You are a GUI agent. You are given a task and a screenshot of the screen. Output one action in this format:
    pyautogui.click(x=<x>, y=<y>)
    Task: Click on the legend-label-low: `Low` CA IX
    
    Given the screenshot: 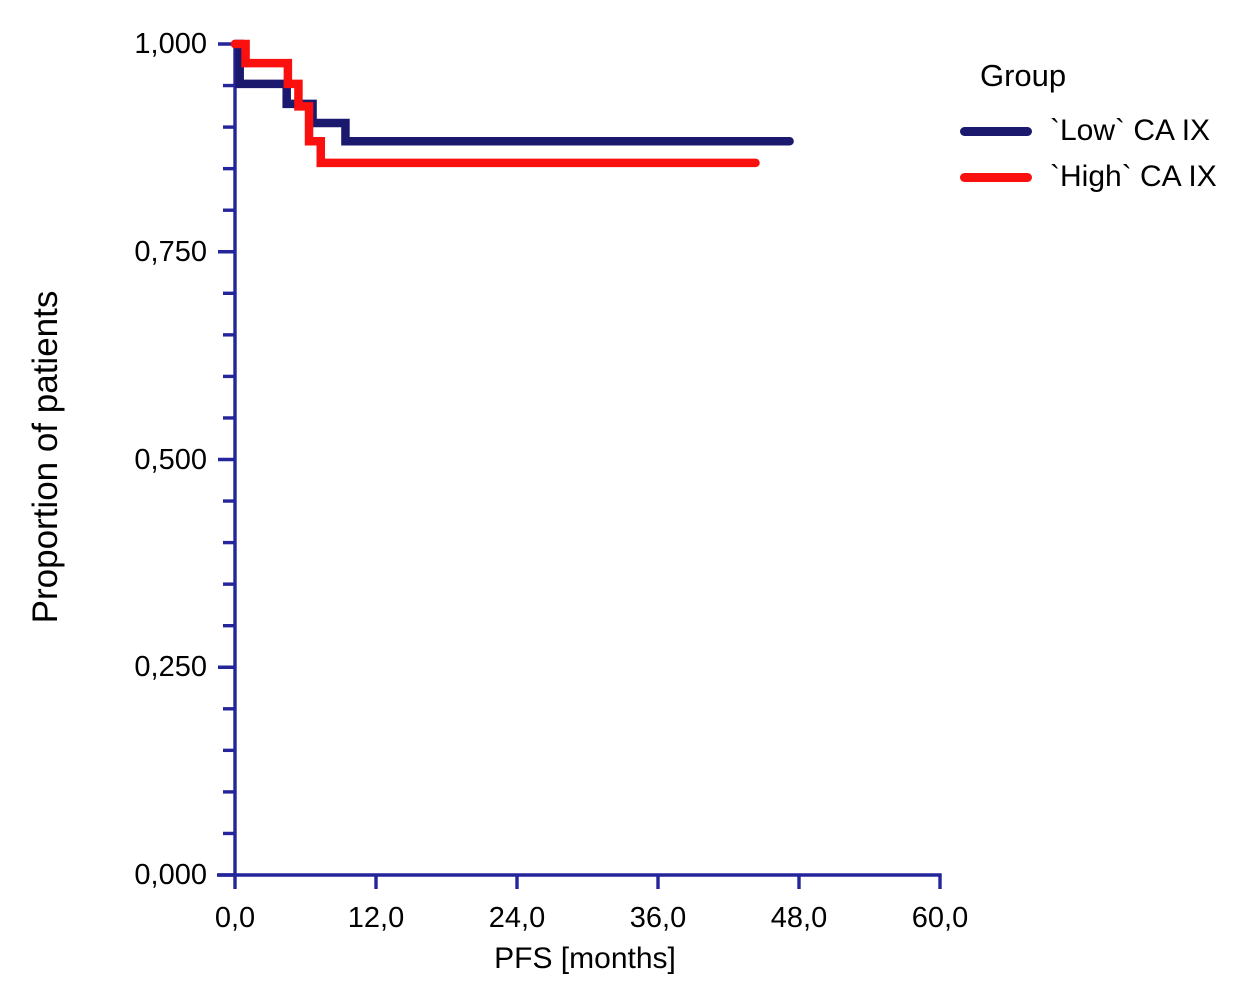 What is the action you would take?
    pyautogui.click(x=1130, y=130)
    